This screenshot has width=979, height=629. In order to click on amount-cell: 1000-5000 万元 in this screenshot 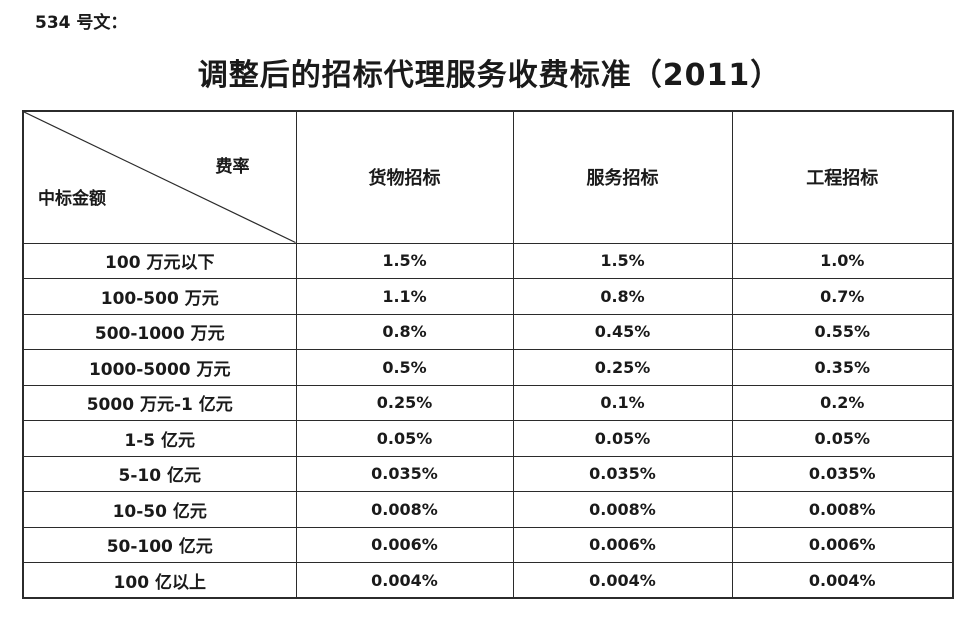, I will do `click(159, 367)`.